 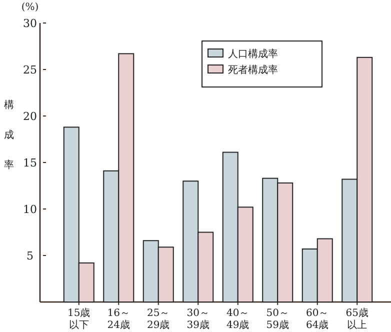 I want to click on y-tick-label: 20, so click(x=30, y=116).